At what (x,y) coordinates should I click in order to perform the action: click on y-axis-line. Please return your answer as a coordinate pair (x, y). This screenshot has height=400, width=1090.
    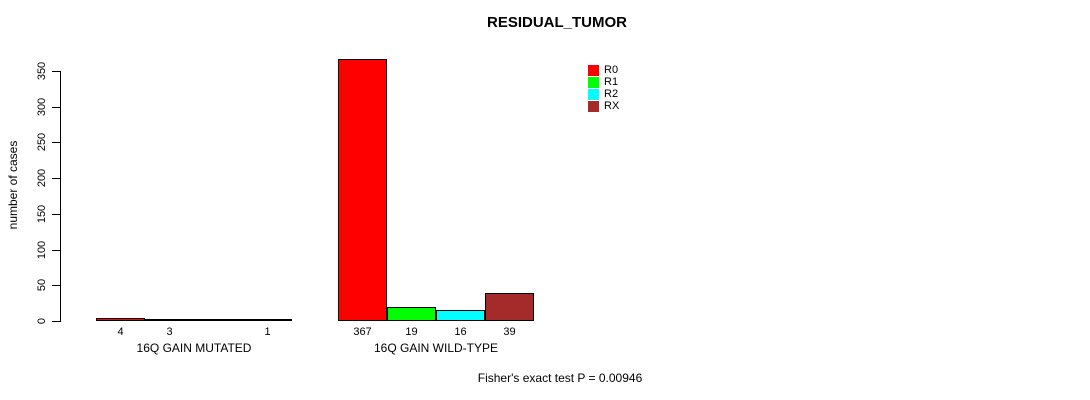
    Looking at the image, I should click on (60, 196).